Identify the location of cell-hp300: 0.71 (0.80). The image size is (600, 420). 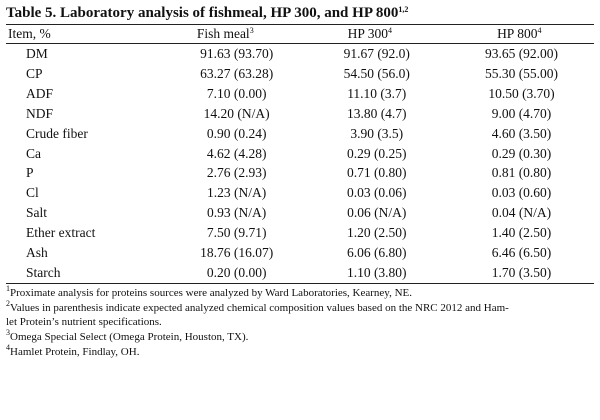
(376, 173).